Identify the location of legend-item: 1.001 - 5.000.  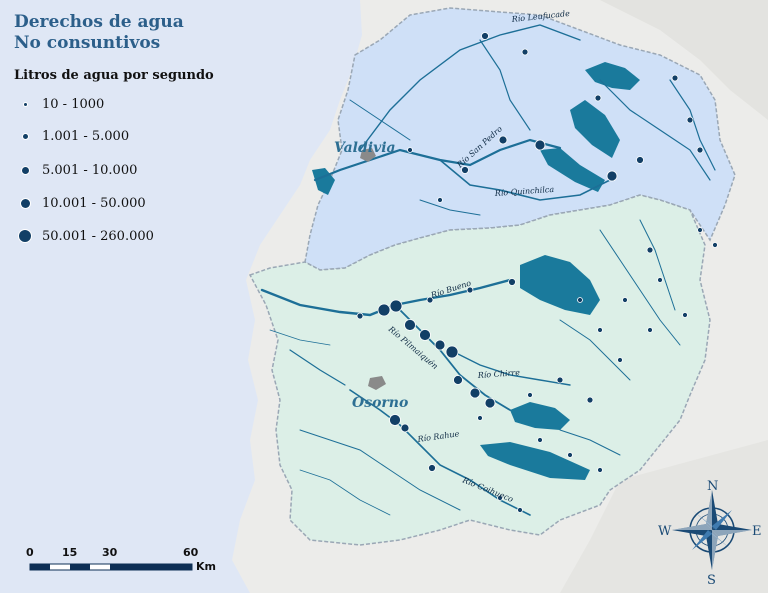
(71, 136).